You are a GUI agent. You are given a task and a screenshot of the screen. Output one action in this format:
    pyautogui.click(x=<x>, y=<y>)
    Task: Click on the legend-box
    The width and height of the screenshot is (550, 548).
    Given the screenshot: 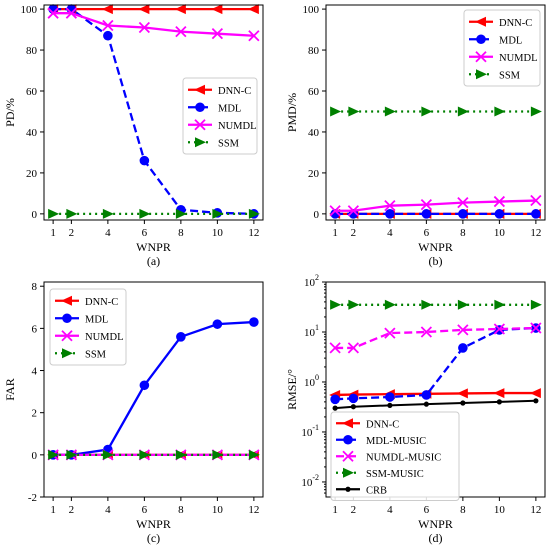 What is the action you would take?
    pyautogui.click(x=395, y=456)
    